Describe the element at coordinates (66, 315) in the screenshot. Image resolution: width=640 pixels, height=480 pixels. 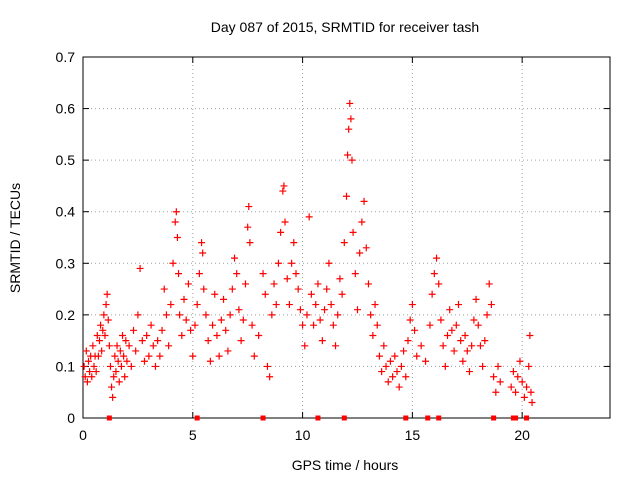
I see `y-tick-label: 0.2` at that location.